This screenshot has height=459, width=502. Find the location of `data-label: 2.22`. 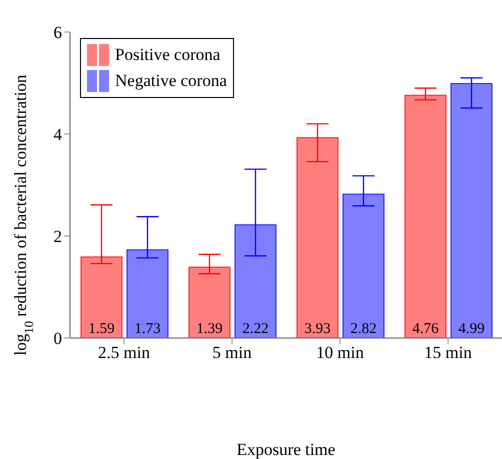

data-label: 2.22 is located at coordinates (255, 329).